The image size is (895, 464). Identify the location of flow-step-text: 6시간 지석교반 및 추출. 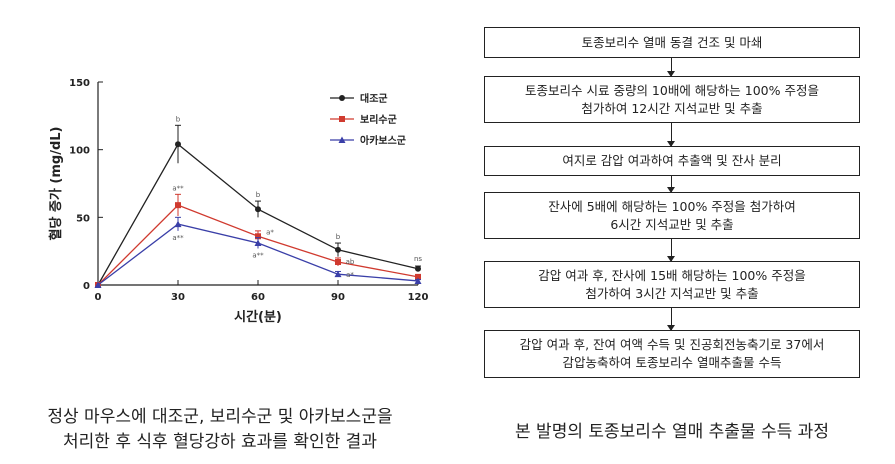
(672, 224).